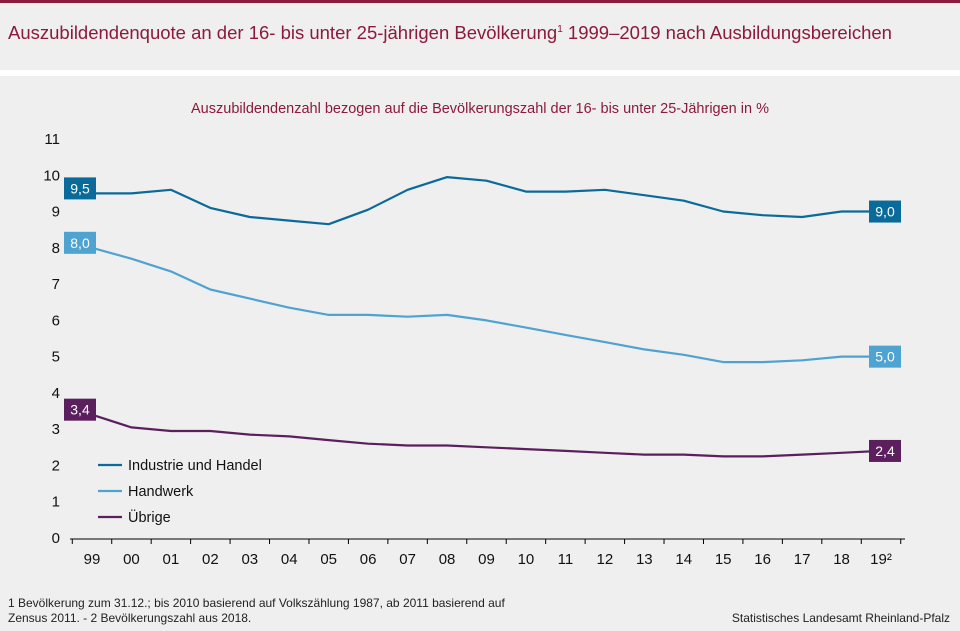  I want to click on y-tick-label: 6, so click(56, 320).